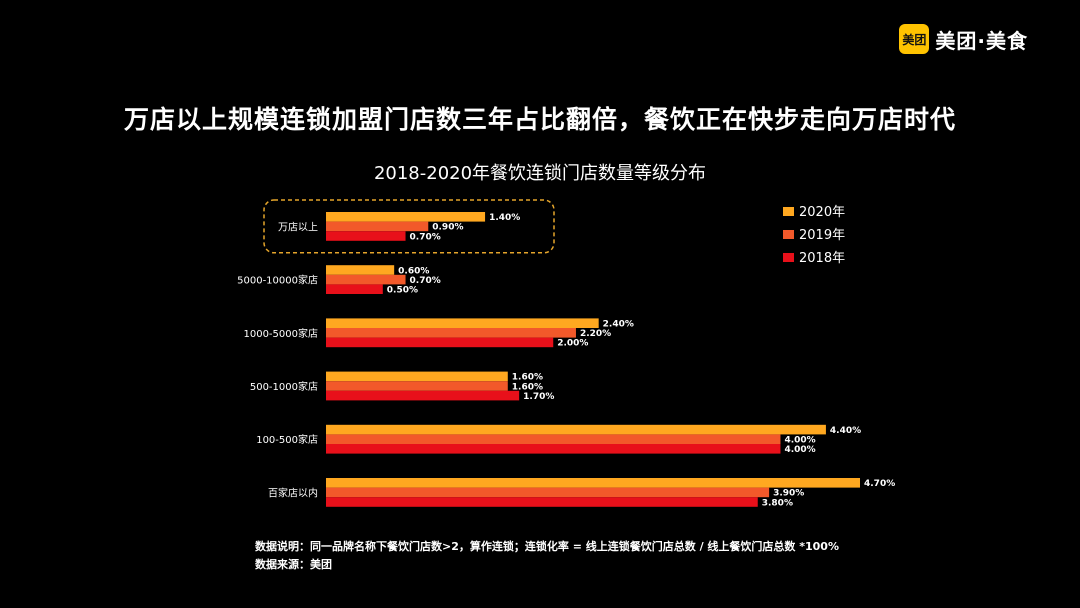  What do you see at coordinates (447, 228) in the screenshot?
I see `data-label: 0.90%` at bounding box center [447, 228].